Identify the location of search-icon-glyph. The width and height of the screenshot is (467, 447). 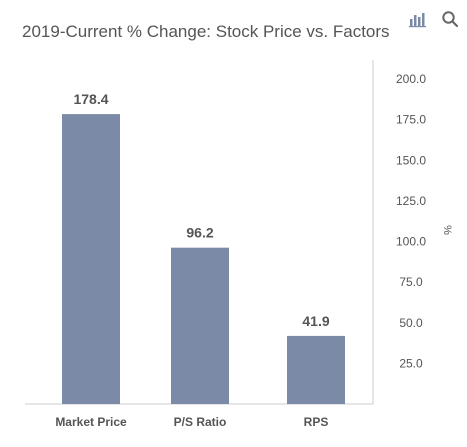
(450, 19).